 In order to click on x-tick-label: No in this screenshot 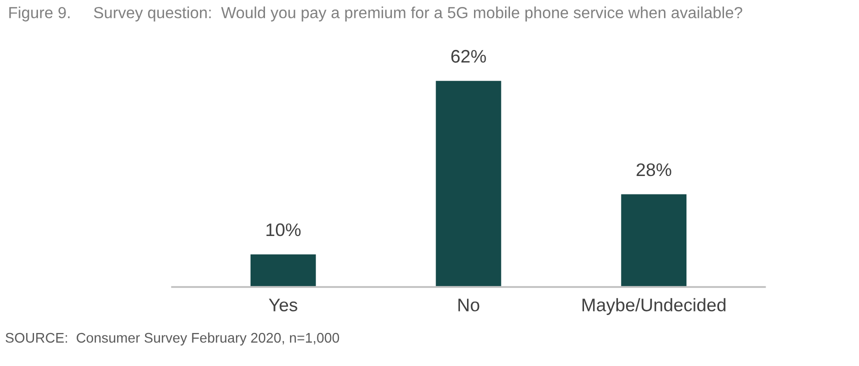, I will do `click(469, 305)`.